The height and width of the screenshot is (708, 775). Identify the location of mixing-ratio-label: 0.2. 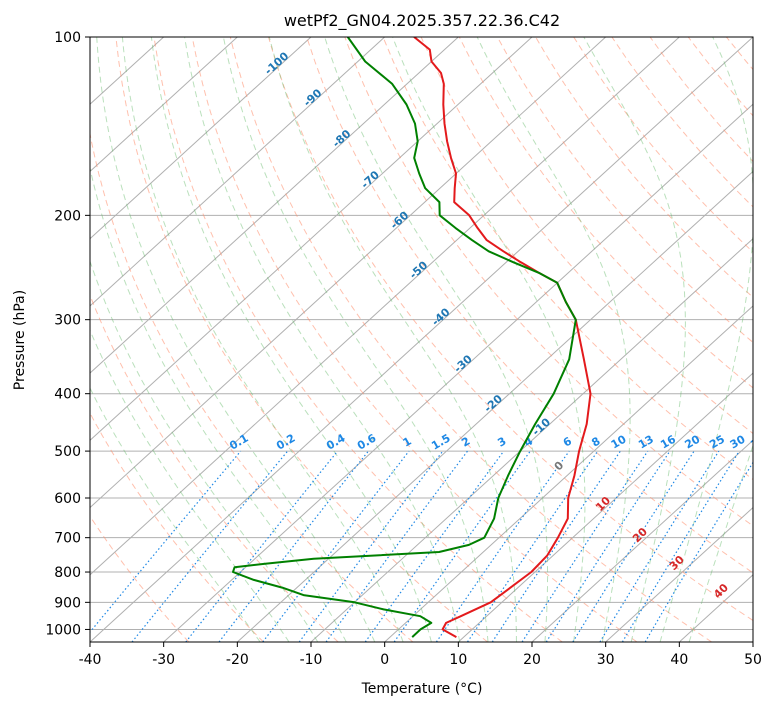
(285, 442).